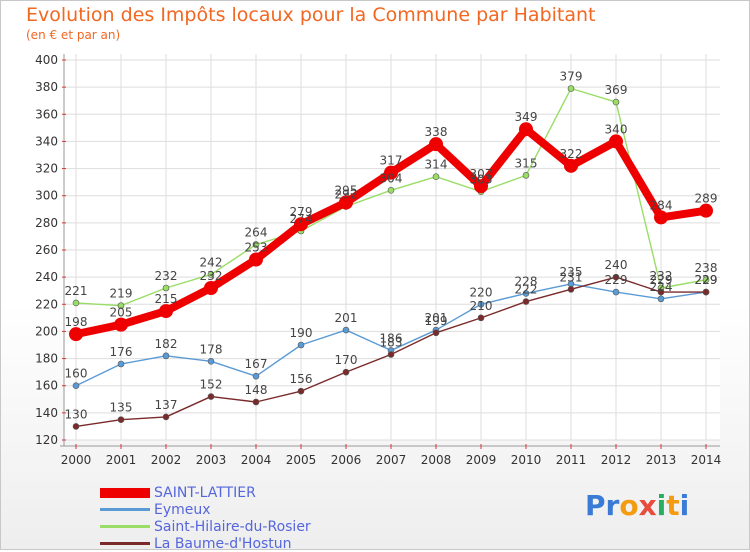 This screenshot has width=750, height=552. I want to click on data-label: 232, so click(166, 276).